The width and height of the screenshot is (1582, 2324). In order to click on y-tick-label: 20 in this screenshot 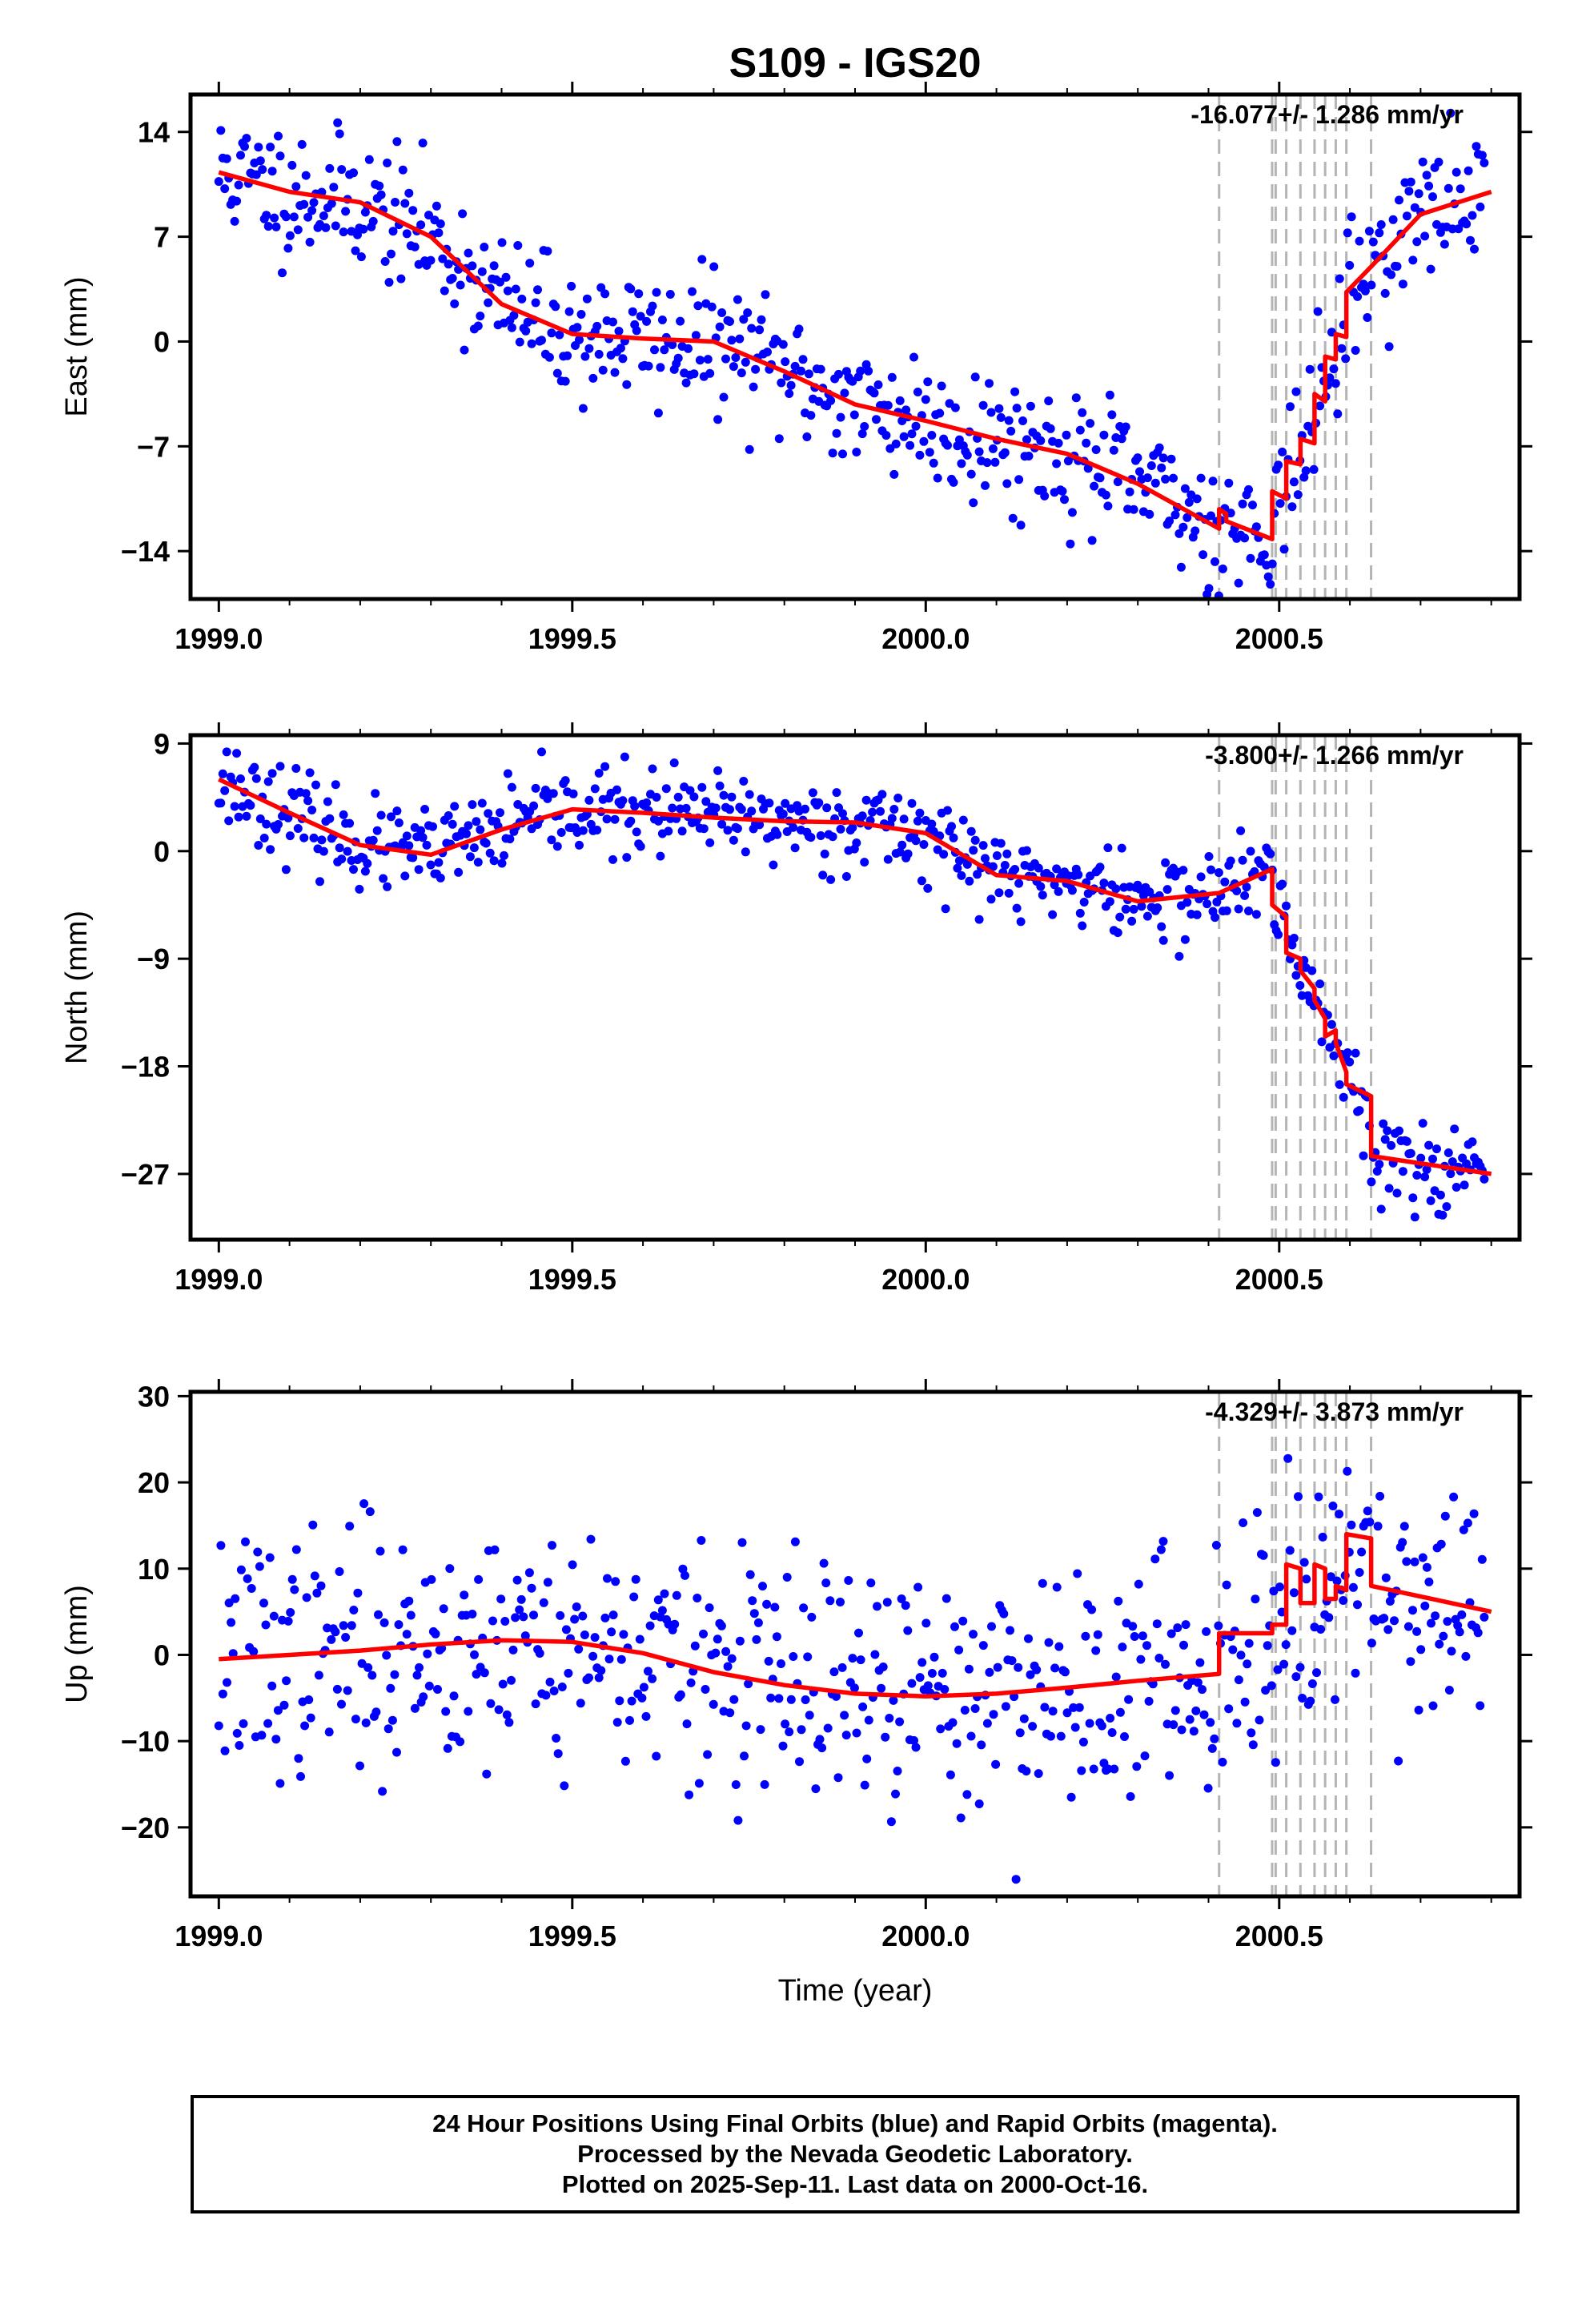, I will do `click(154, 1483)`.